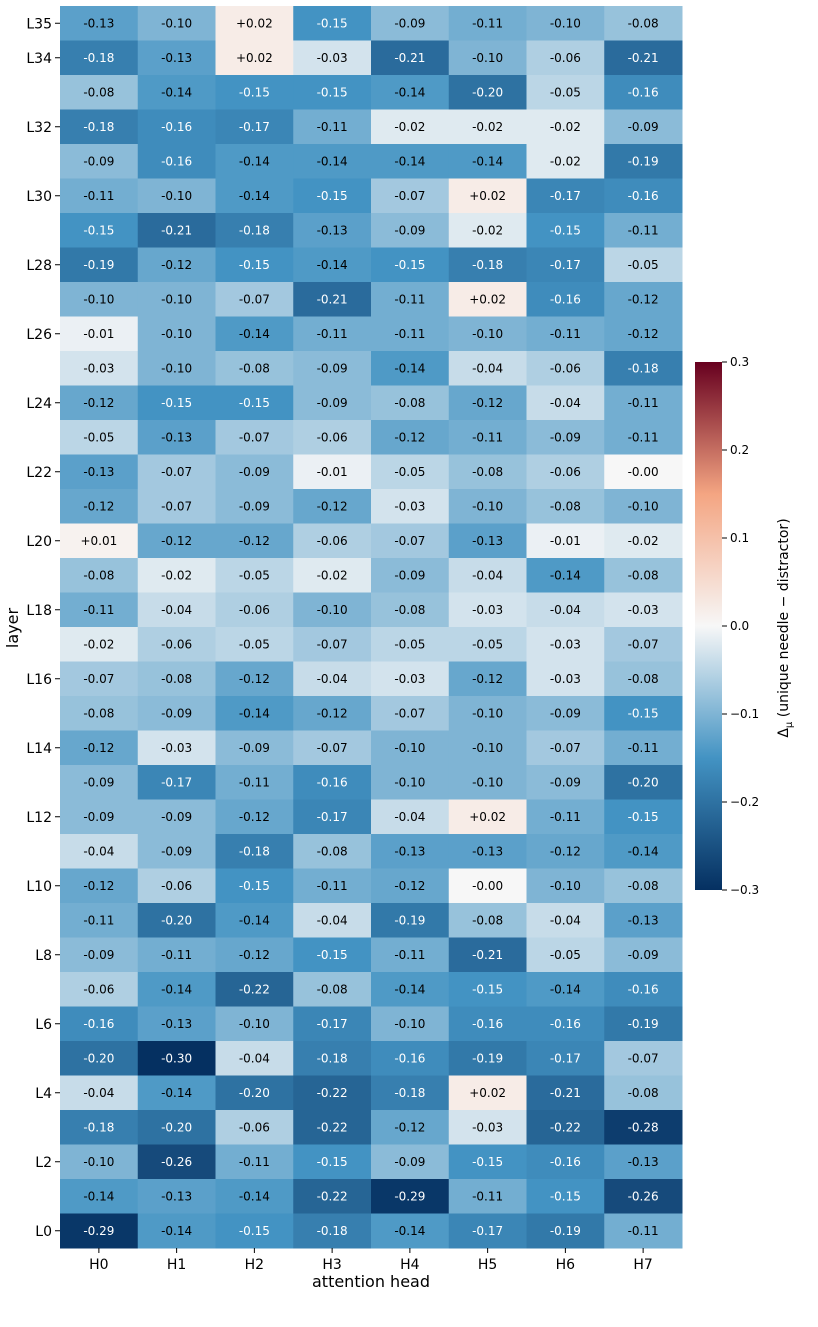  Describe the element at coordinates (565, 127) in the screenshot. I see `cell-value-label: -0.02` at that location.